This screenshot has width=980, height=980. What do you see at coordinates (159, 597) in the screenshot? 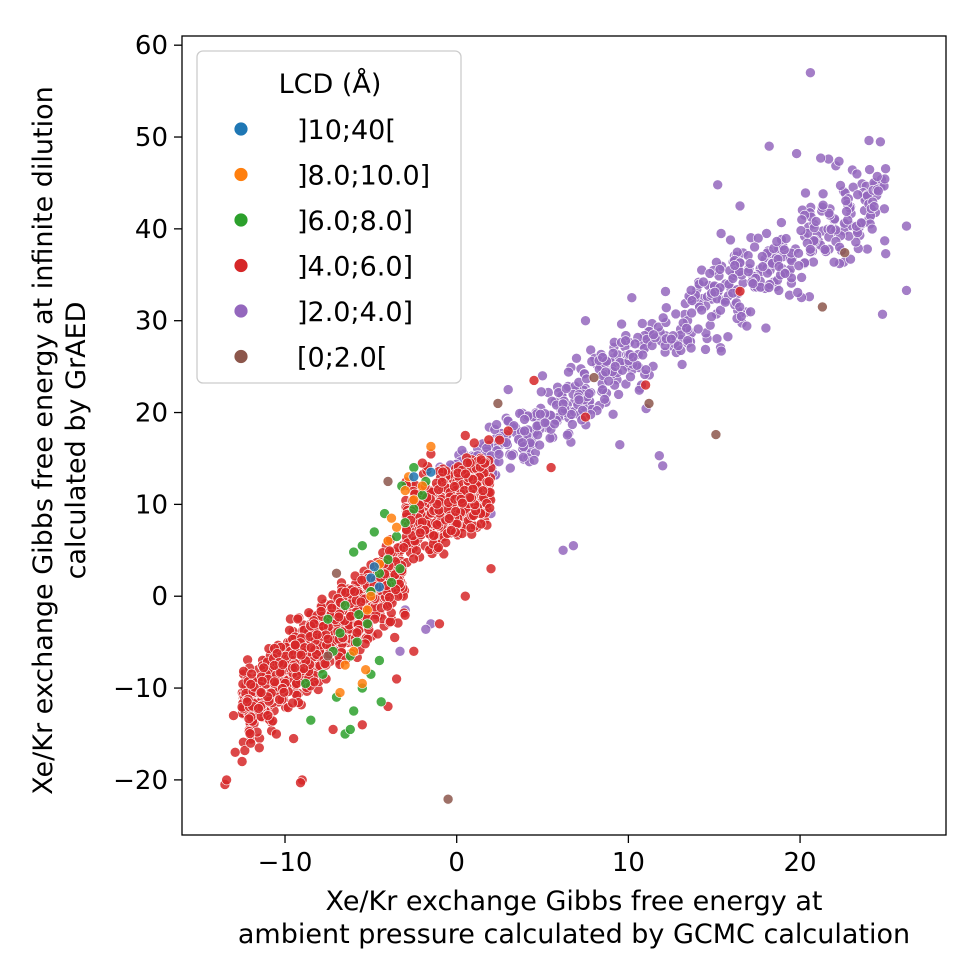
I see `y-tick-label: 0` at bounding box center [159, 597].